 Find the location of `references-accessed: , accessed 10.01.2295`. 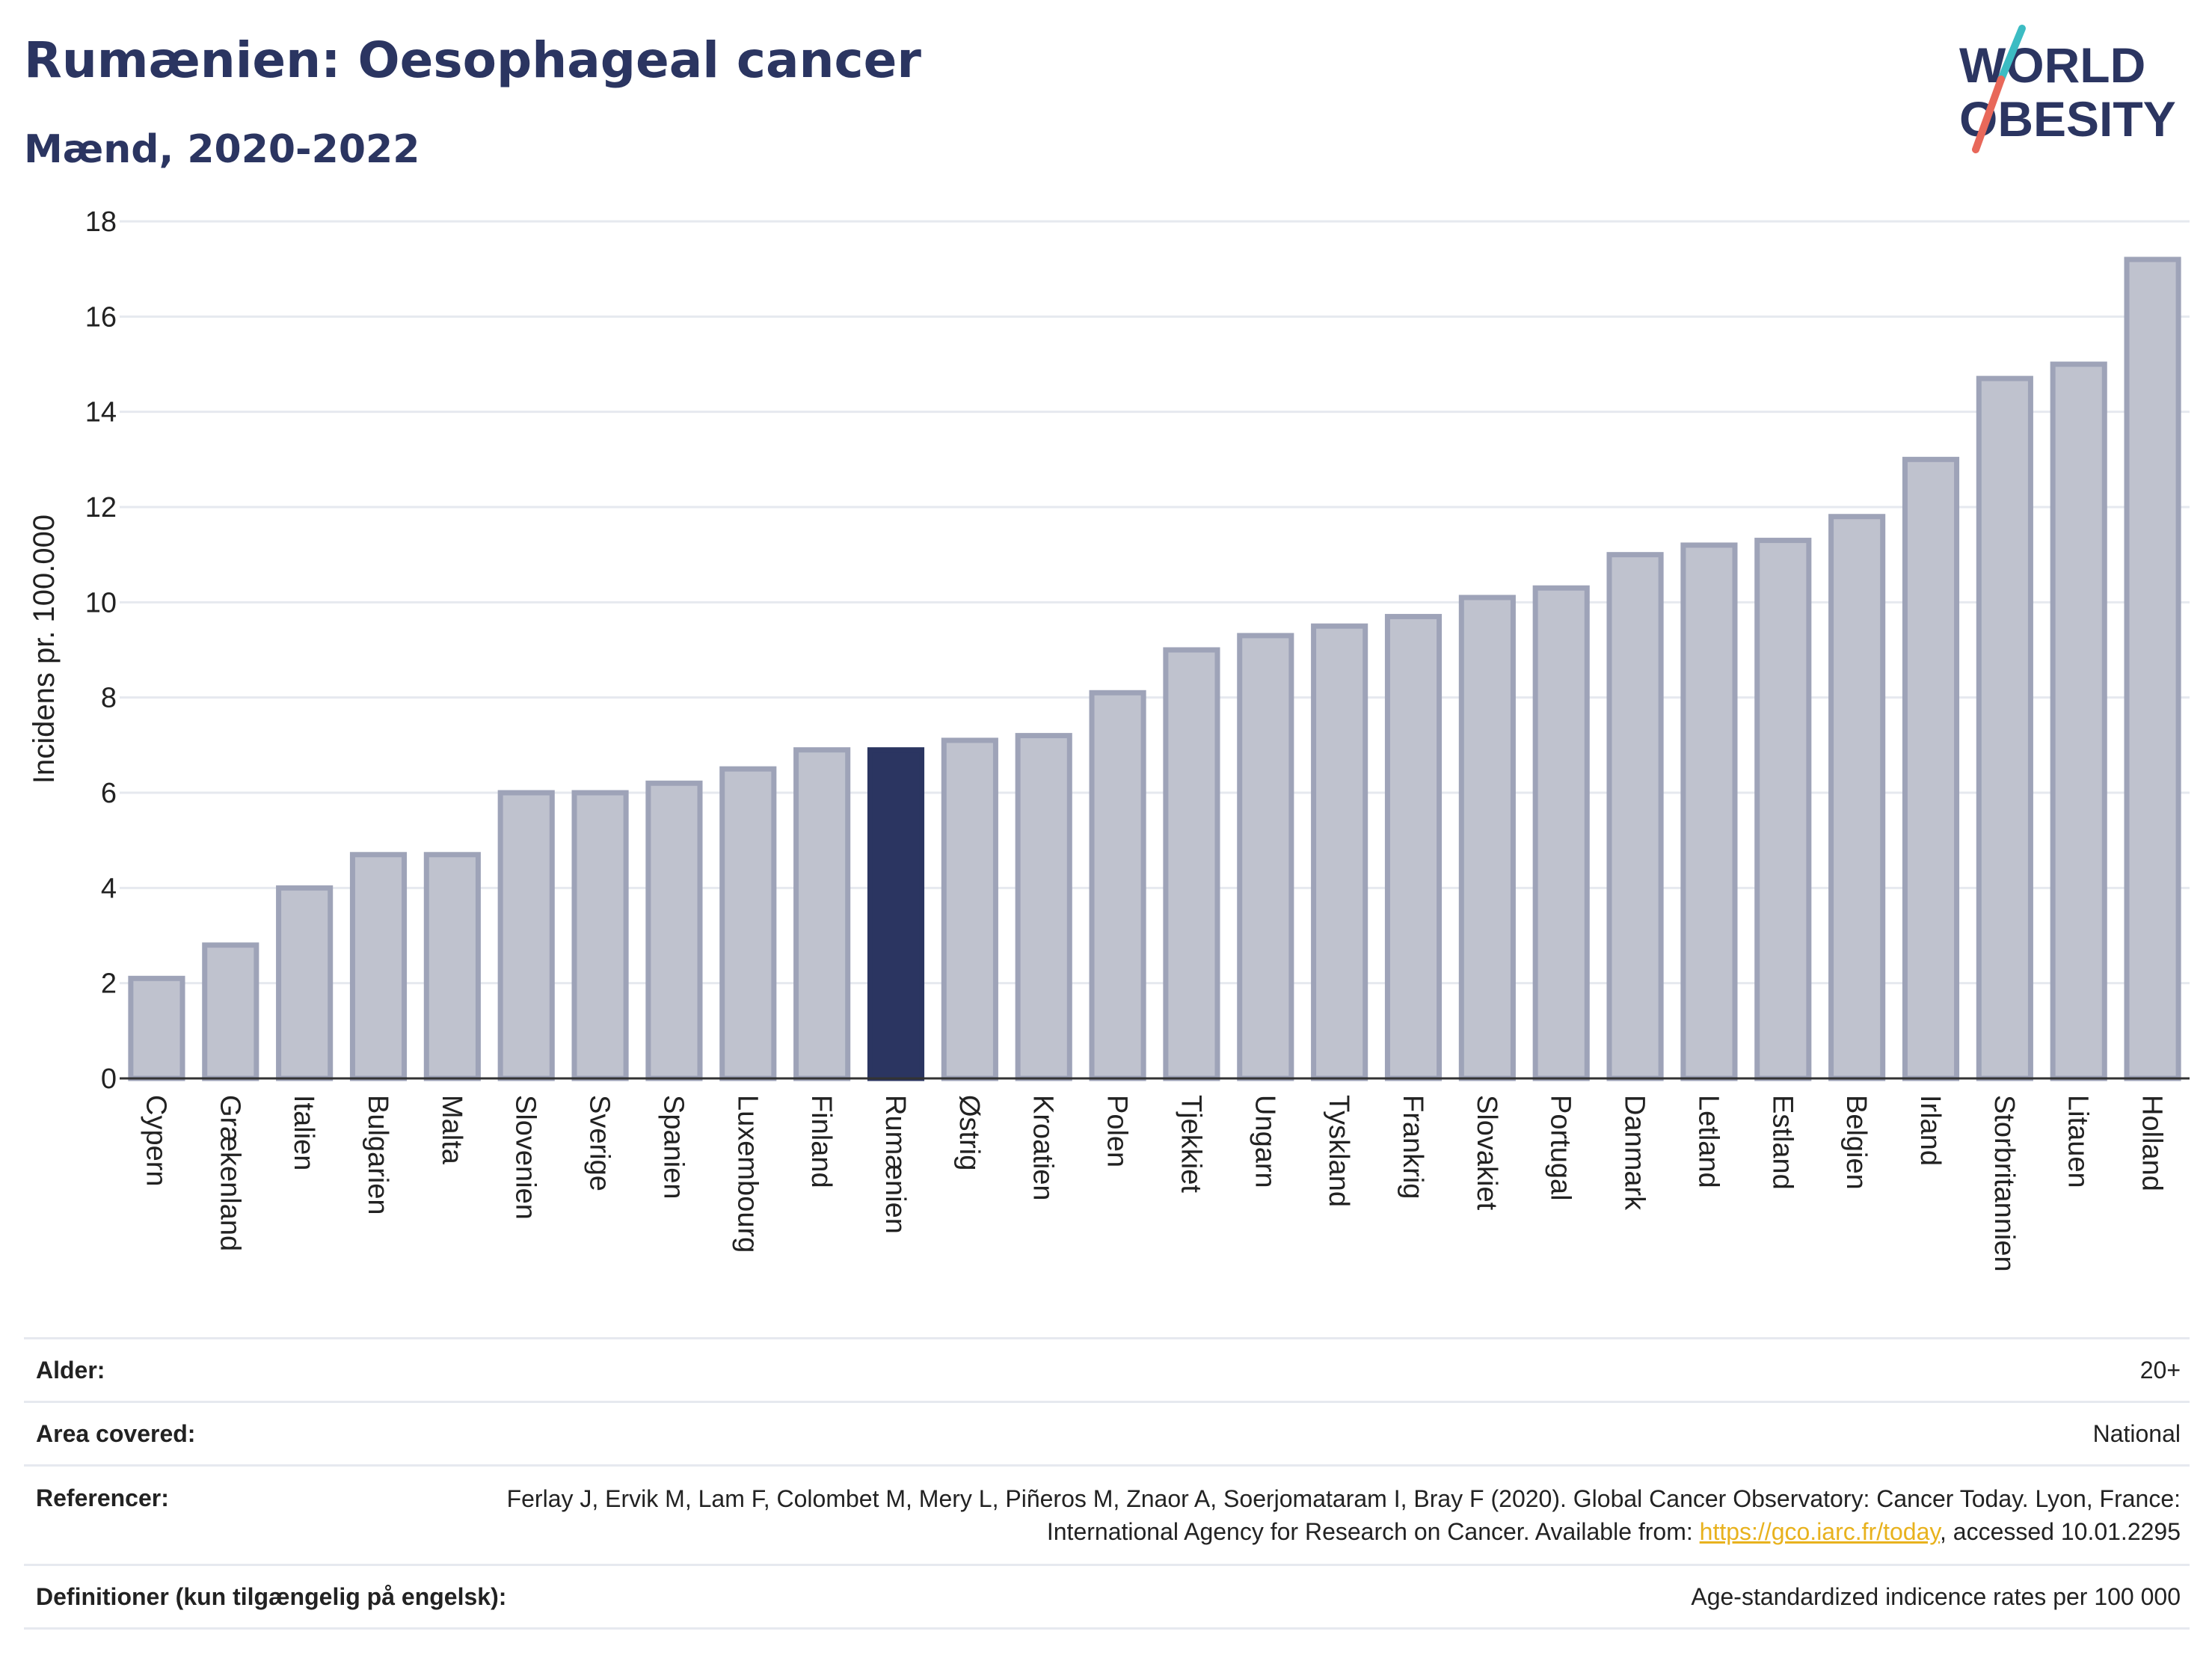

references-accessed: , accessed 10.01.2295 is located at coordinates (2060, 1531).